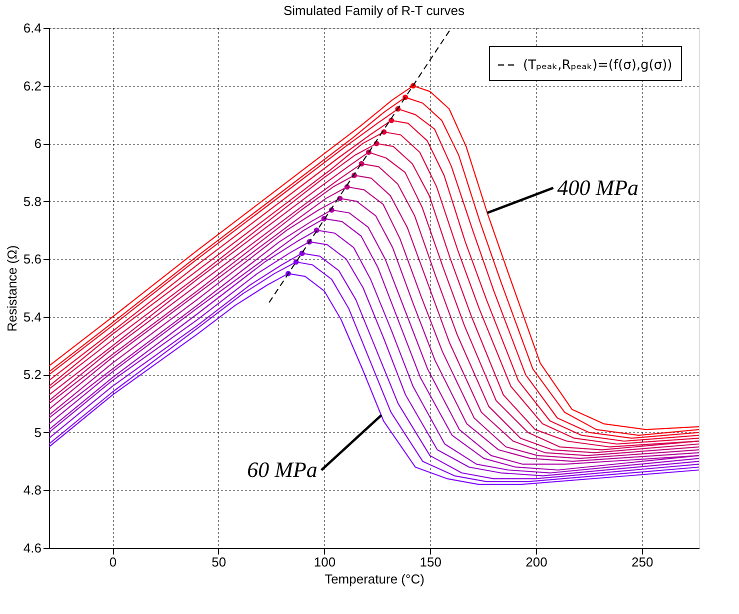 This screenshot has height=614, width=739. What do you see at coordinates (32, 28) in the screenshot?
I see `y-tick-label: 6.4` at bounding box center [32, 28].